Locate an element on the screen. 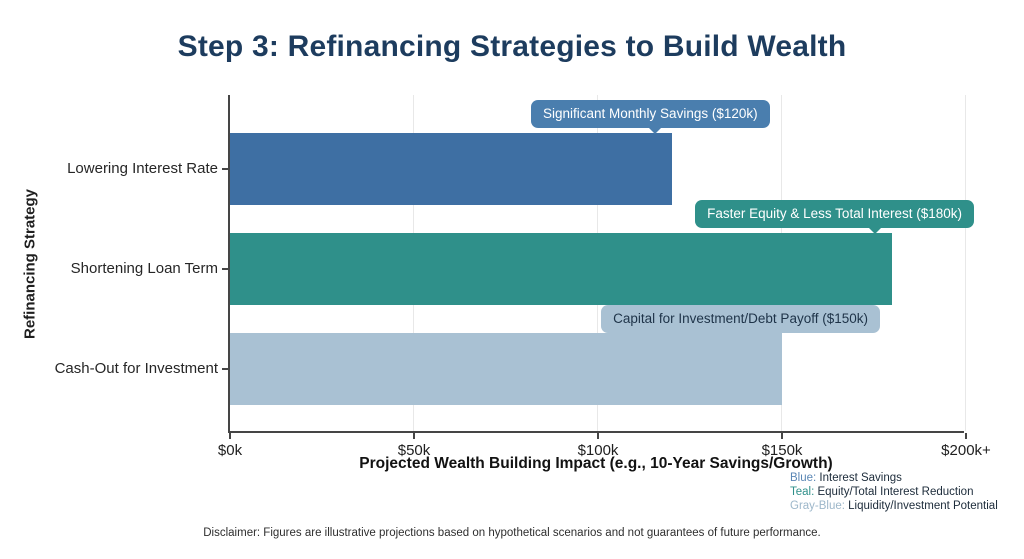 This screenshot has width=1024, height=559. x-axis-tick-label: $200k+ is located at coordinates (966, 450).